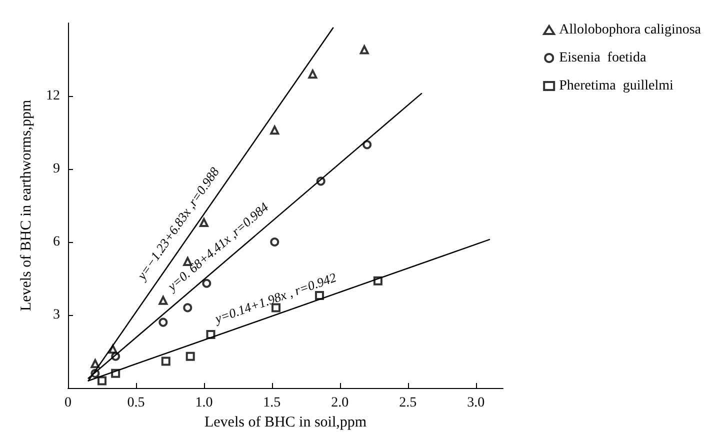  I want to click on legend-label: Eisenia foetida, so click(603, 58).